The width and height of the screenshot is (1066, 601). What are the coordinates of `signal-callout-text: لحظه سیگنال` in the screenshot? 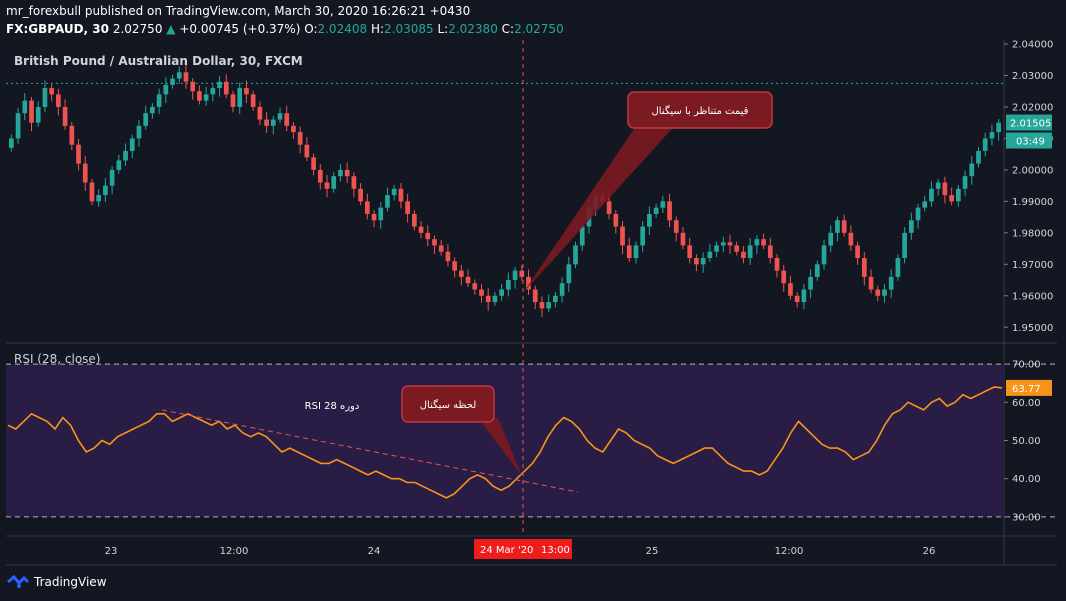 It's located at (448, 405).